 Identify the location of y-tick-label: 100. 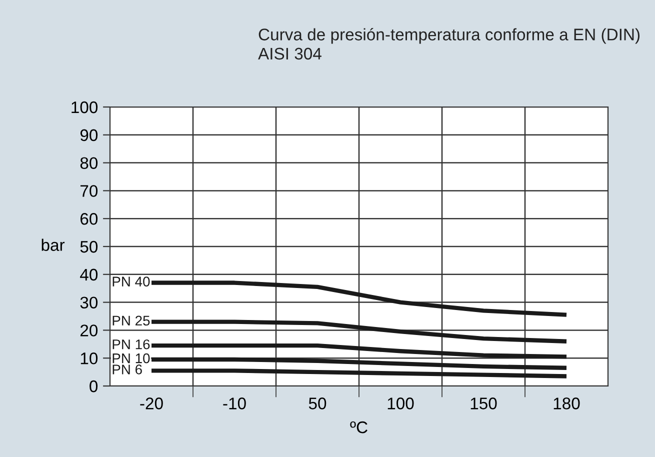
(85, 107).